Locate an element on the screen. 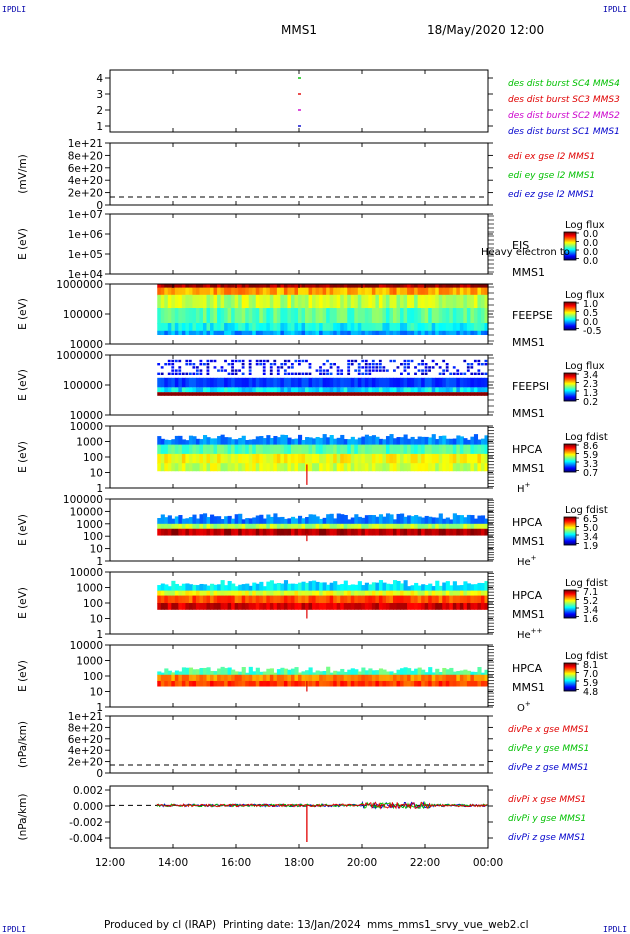 The width and height of the screenshot is (630, 934). y-tick-label: 1 is located at coordinates (99, 635).